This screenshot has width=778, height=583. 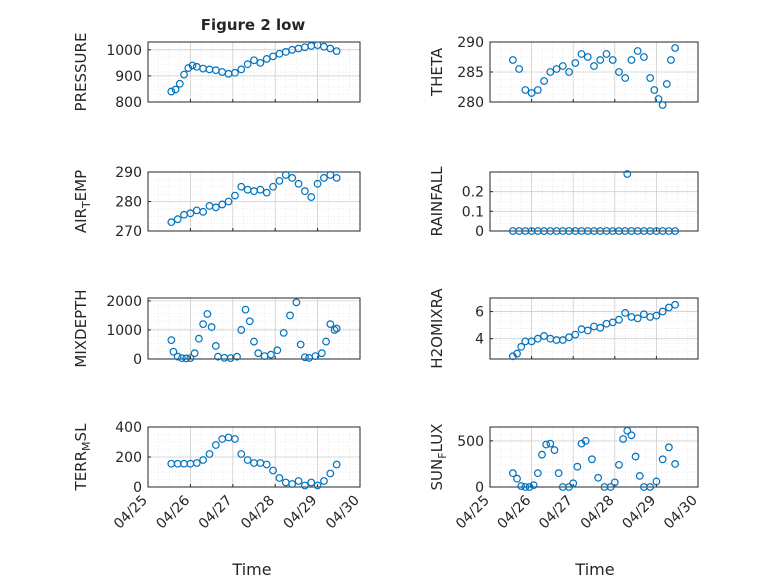 I want to click on y-tick-label: 285, so click(x=470, y=73).